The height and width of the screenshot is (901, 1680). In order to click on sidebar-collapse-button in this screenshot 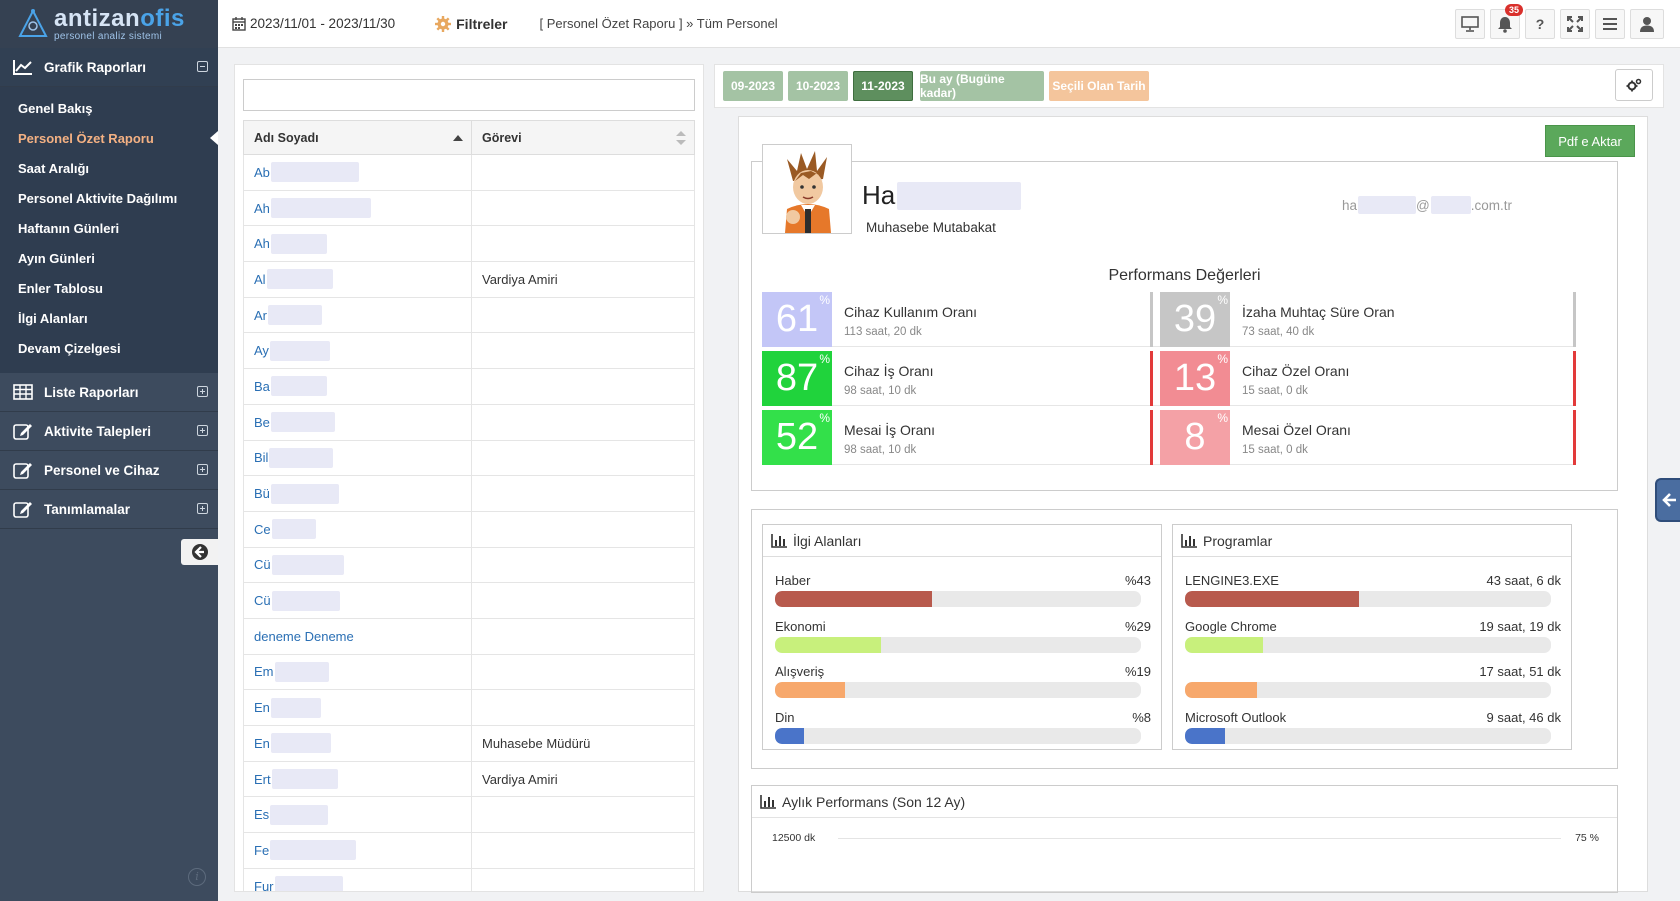, I will do `click(199, 552)`.